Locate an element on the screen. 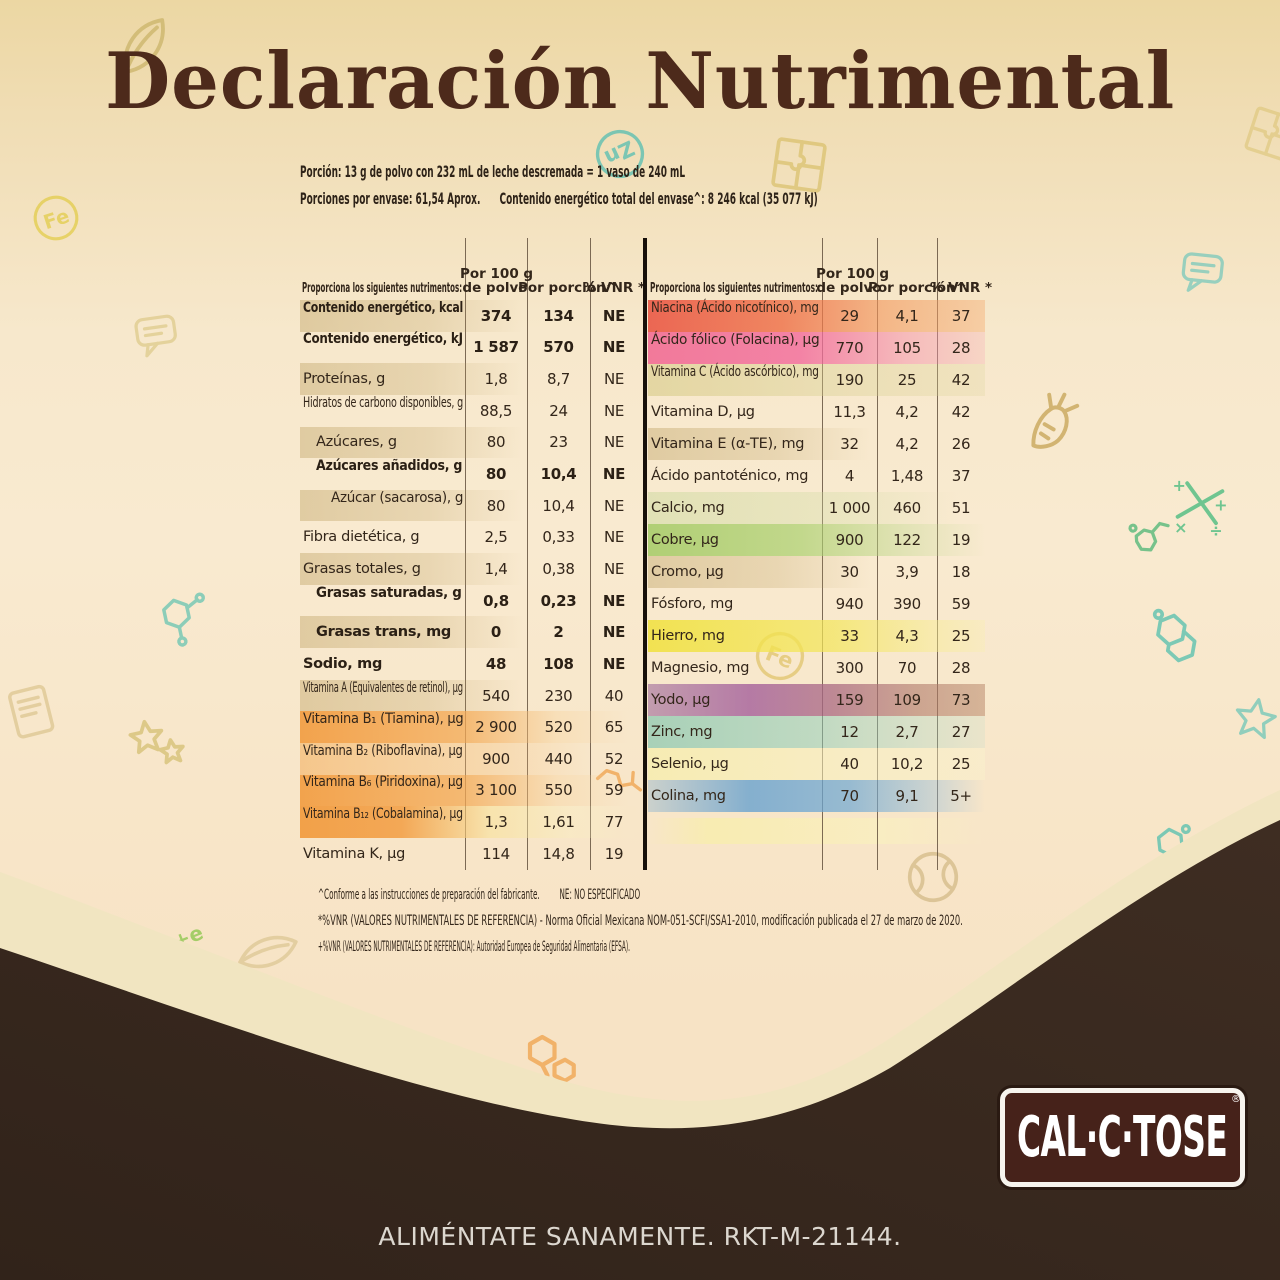 Image resolution: width=1280 pixels, height=1280 pixels. value-vnr: 51 is located at coordinates (961, 508).